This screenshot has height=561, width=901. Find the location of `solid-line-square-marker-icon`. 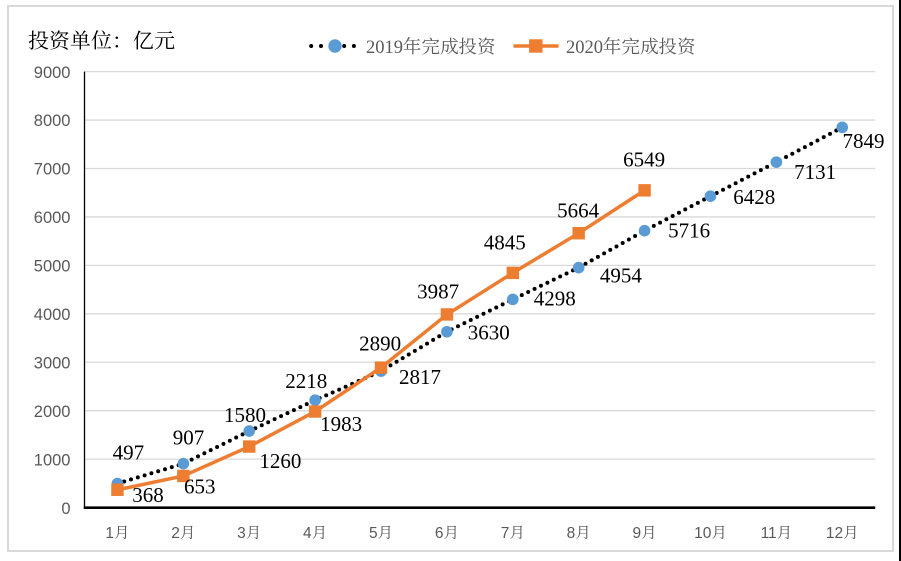

solid-line-square-marker-icon is located at coordinates (536, 46).